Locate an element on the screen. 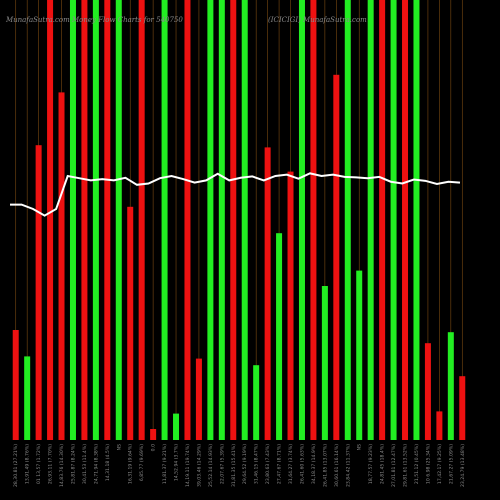 This screenshot has height=500, width=500. x-tick-label: 26,93.11 (7.70%) is located at coordinates (51, 464).